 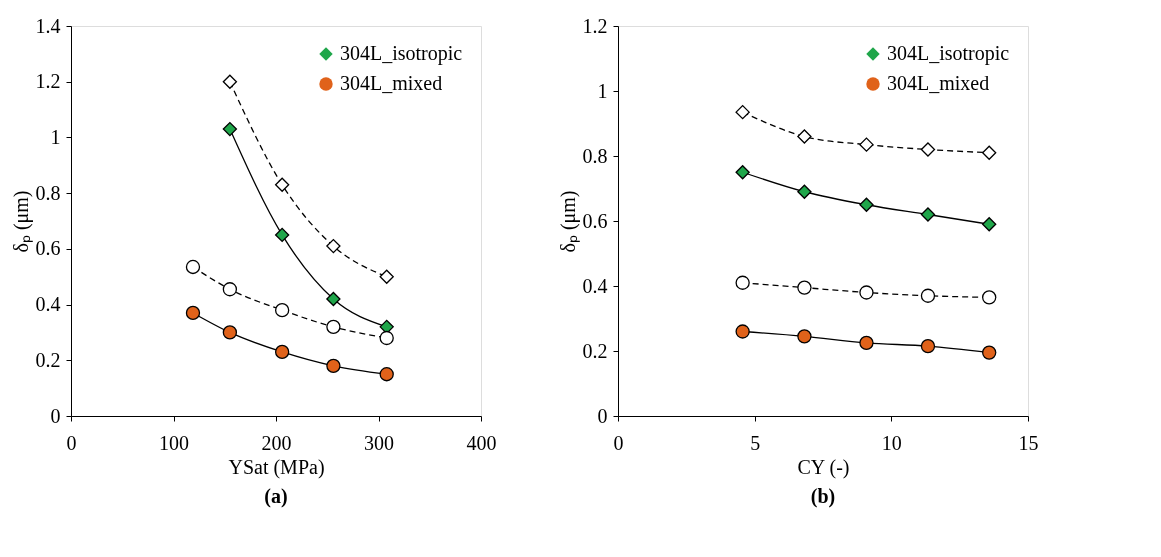 What do you see at coordinates (755, 442) in the screenshot?
I see `x-tick-label: 5` at bounding box center [755, 442].